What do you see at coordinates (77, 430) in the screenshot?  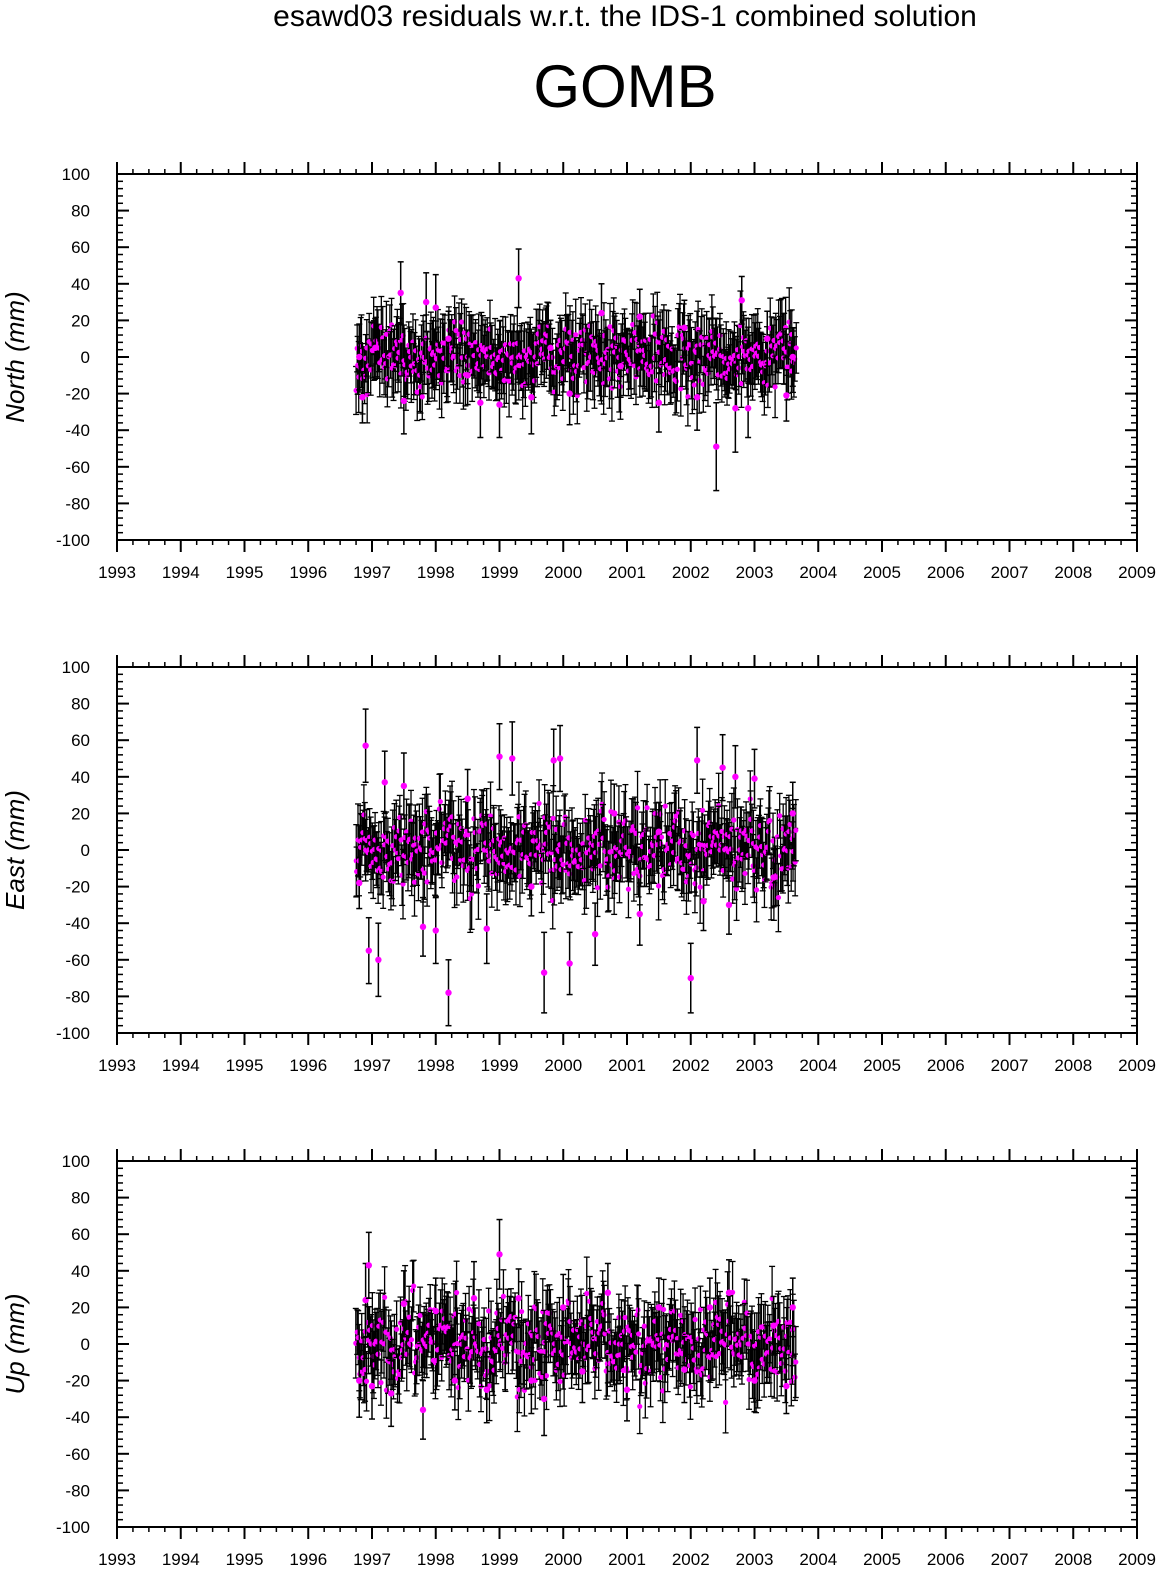 I see `y-tick-label: -40` at bounding box center [77, 430].